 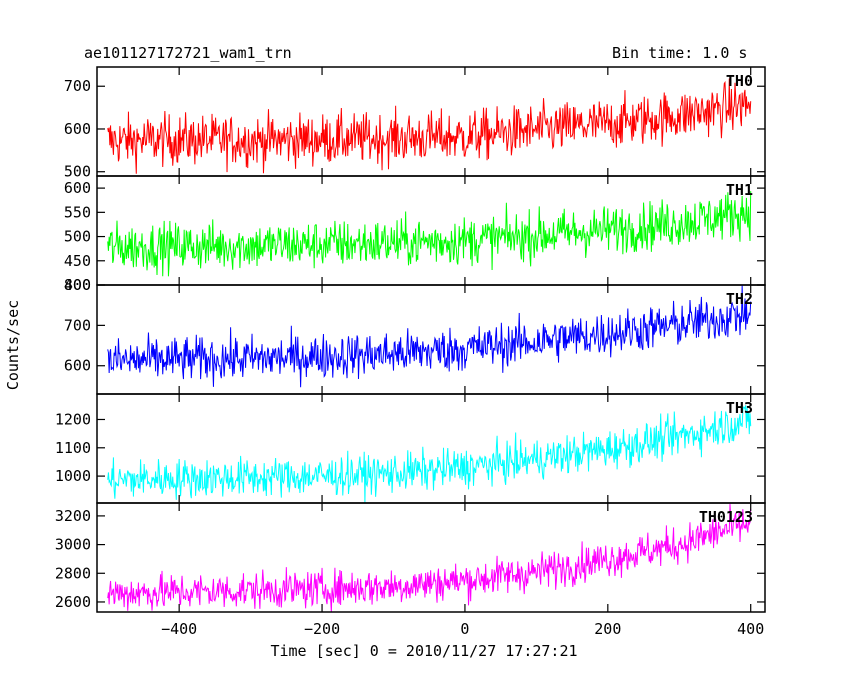 I want to click on y-tick-label: 1000, so click(x=73, y=476).